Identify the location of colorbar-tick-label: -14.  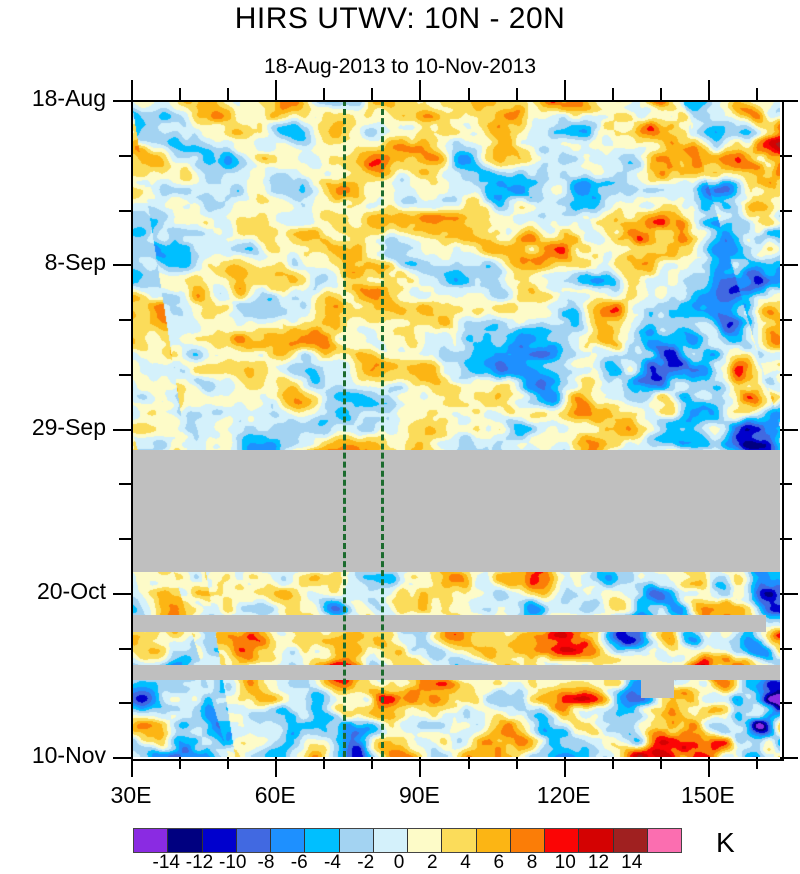
(166, 862).